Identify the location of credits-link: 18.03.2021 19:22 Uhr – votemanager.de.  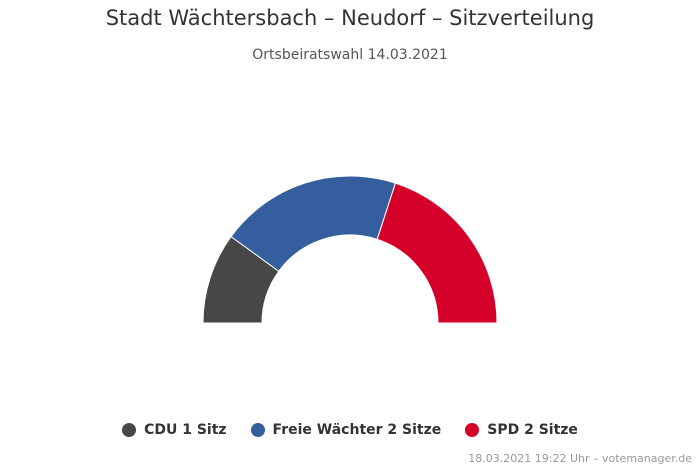
(580, 458).